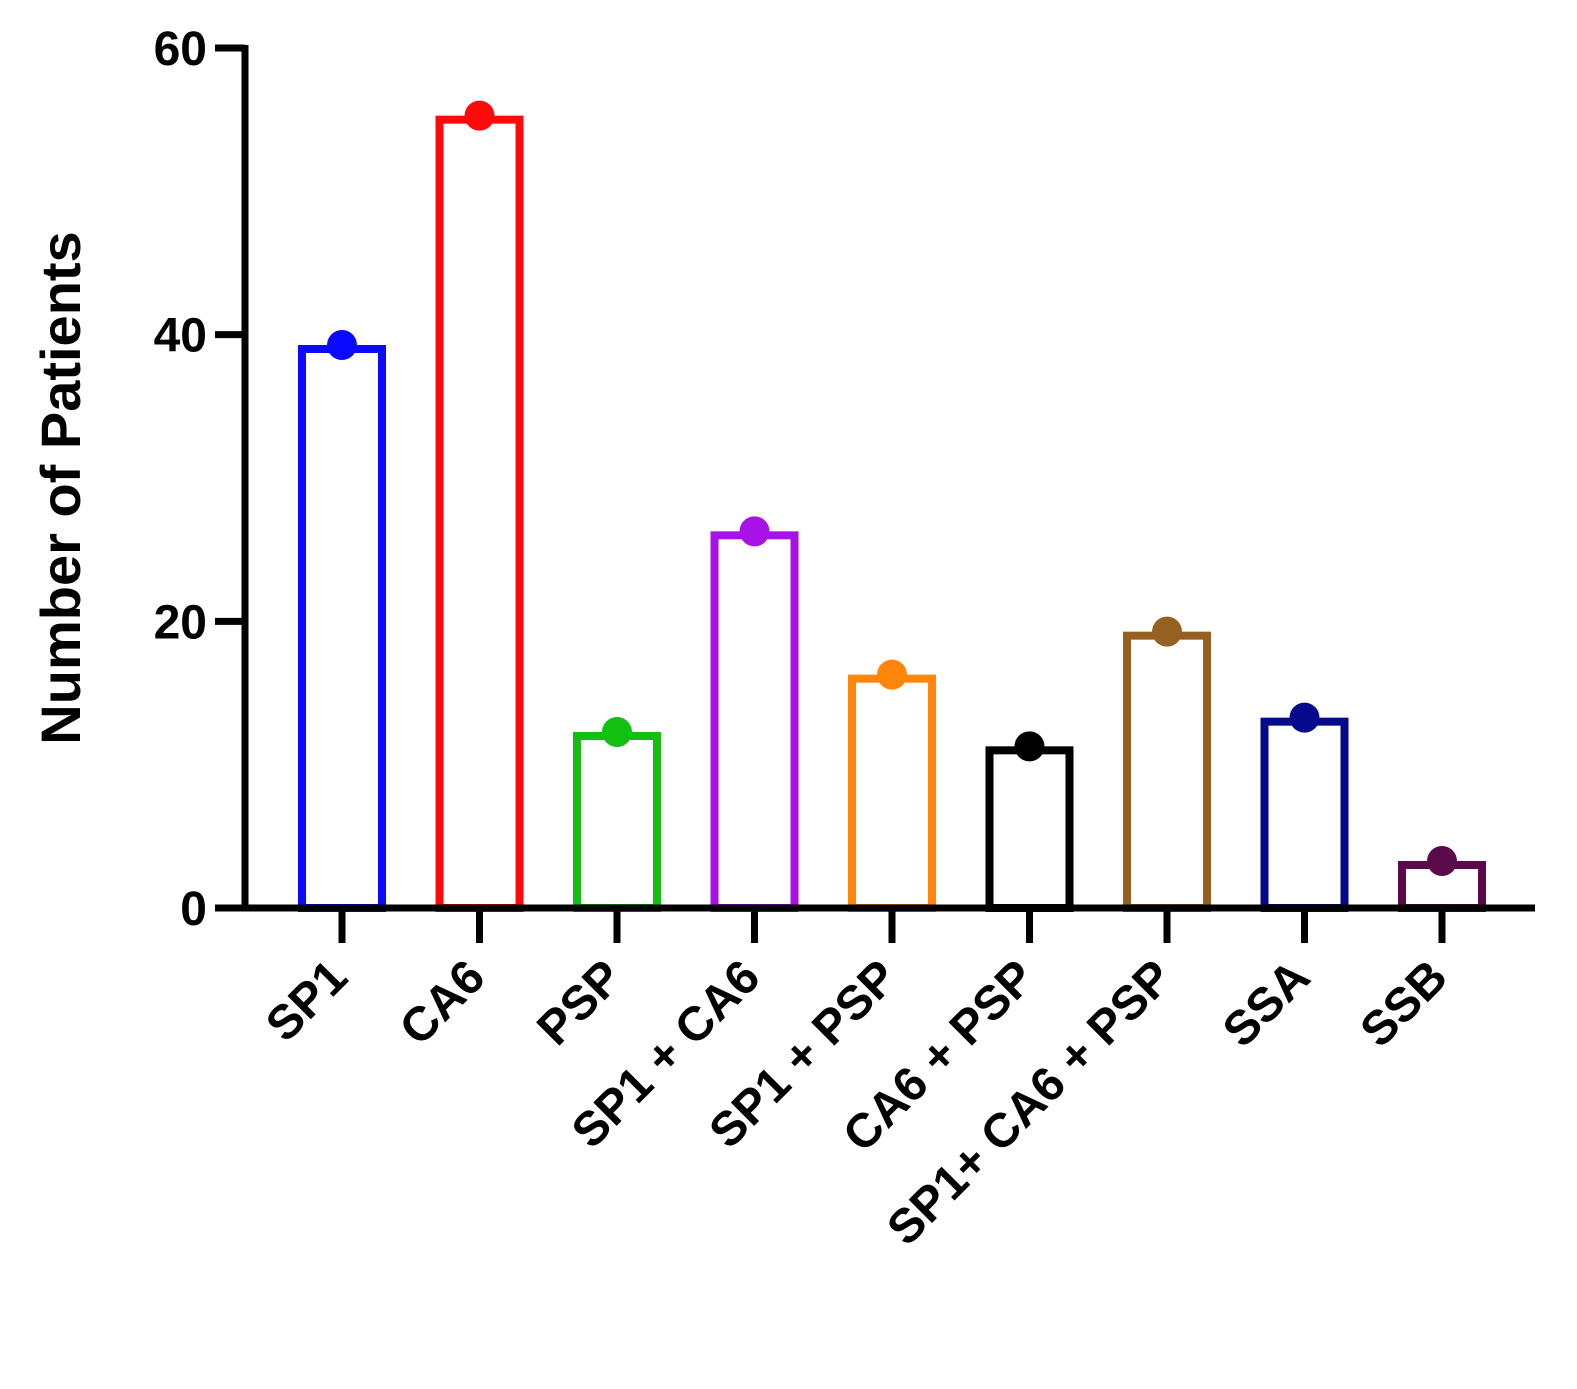 The height and width of the screenshot is (1389, 1577). What do you see at coordinates (1266, 1003) in the screenshot?
I see `x-category-label: SSA` at bounding box center [1266, 1003].